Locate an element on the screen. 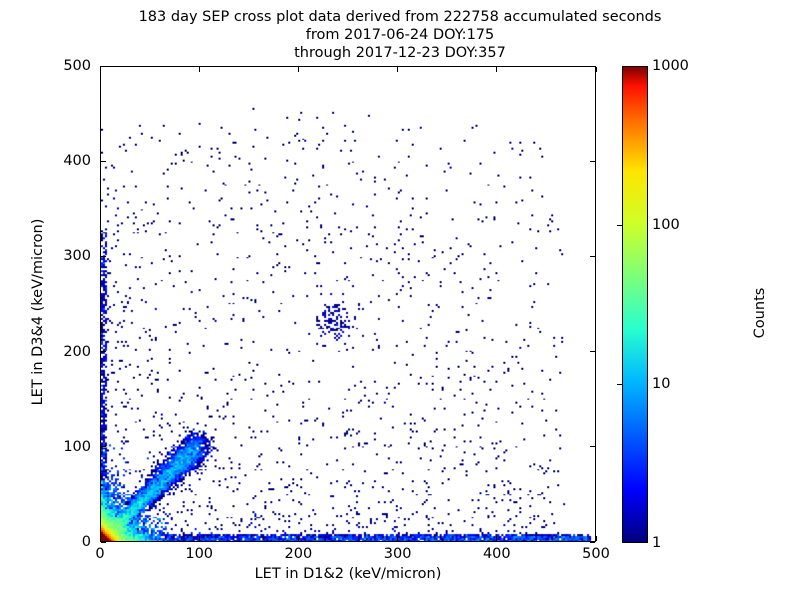 The width and height of the screenshot is (800, 600). title-line-from: from 2017-06-24 DOY:175 is located at coordinates (400, 35).